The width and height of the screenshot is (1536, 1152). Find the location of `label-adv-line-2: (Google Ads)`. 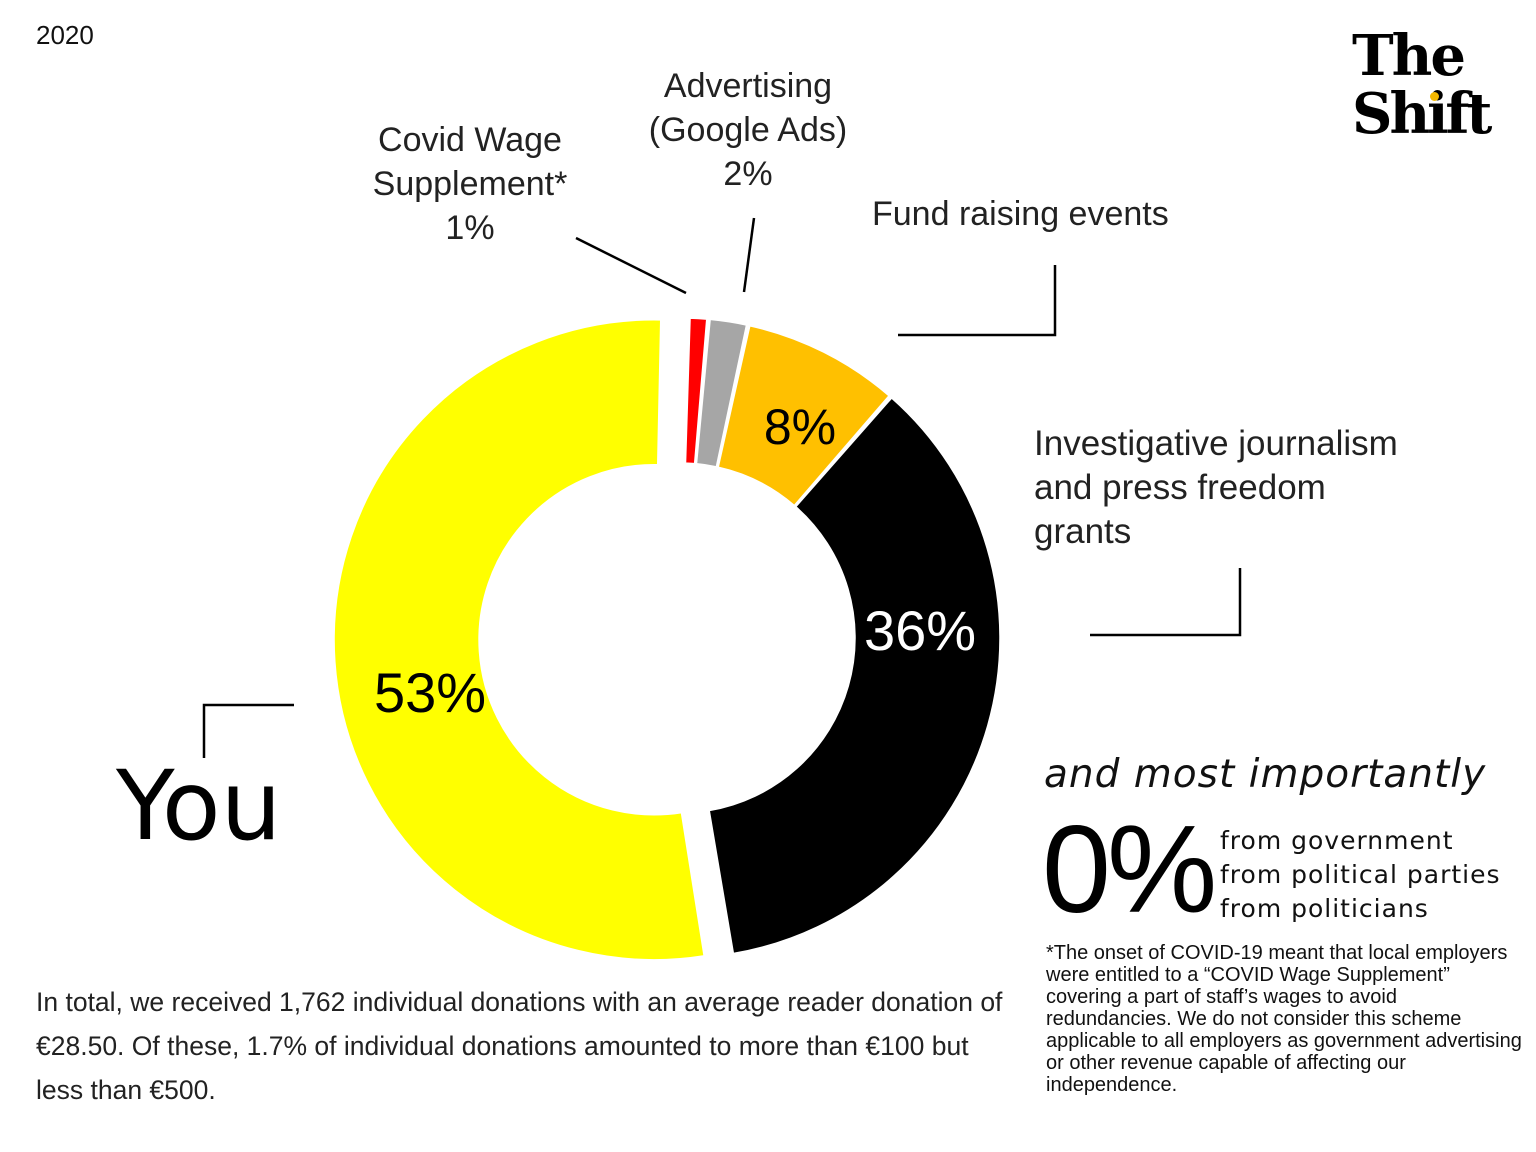

label-adv-line-2: (Google Ads) is located at coordinates (748, 130).